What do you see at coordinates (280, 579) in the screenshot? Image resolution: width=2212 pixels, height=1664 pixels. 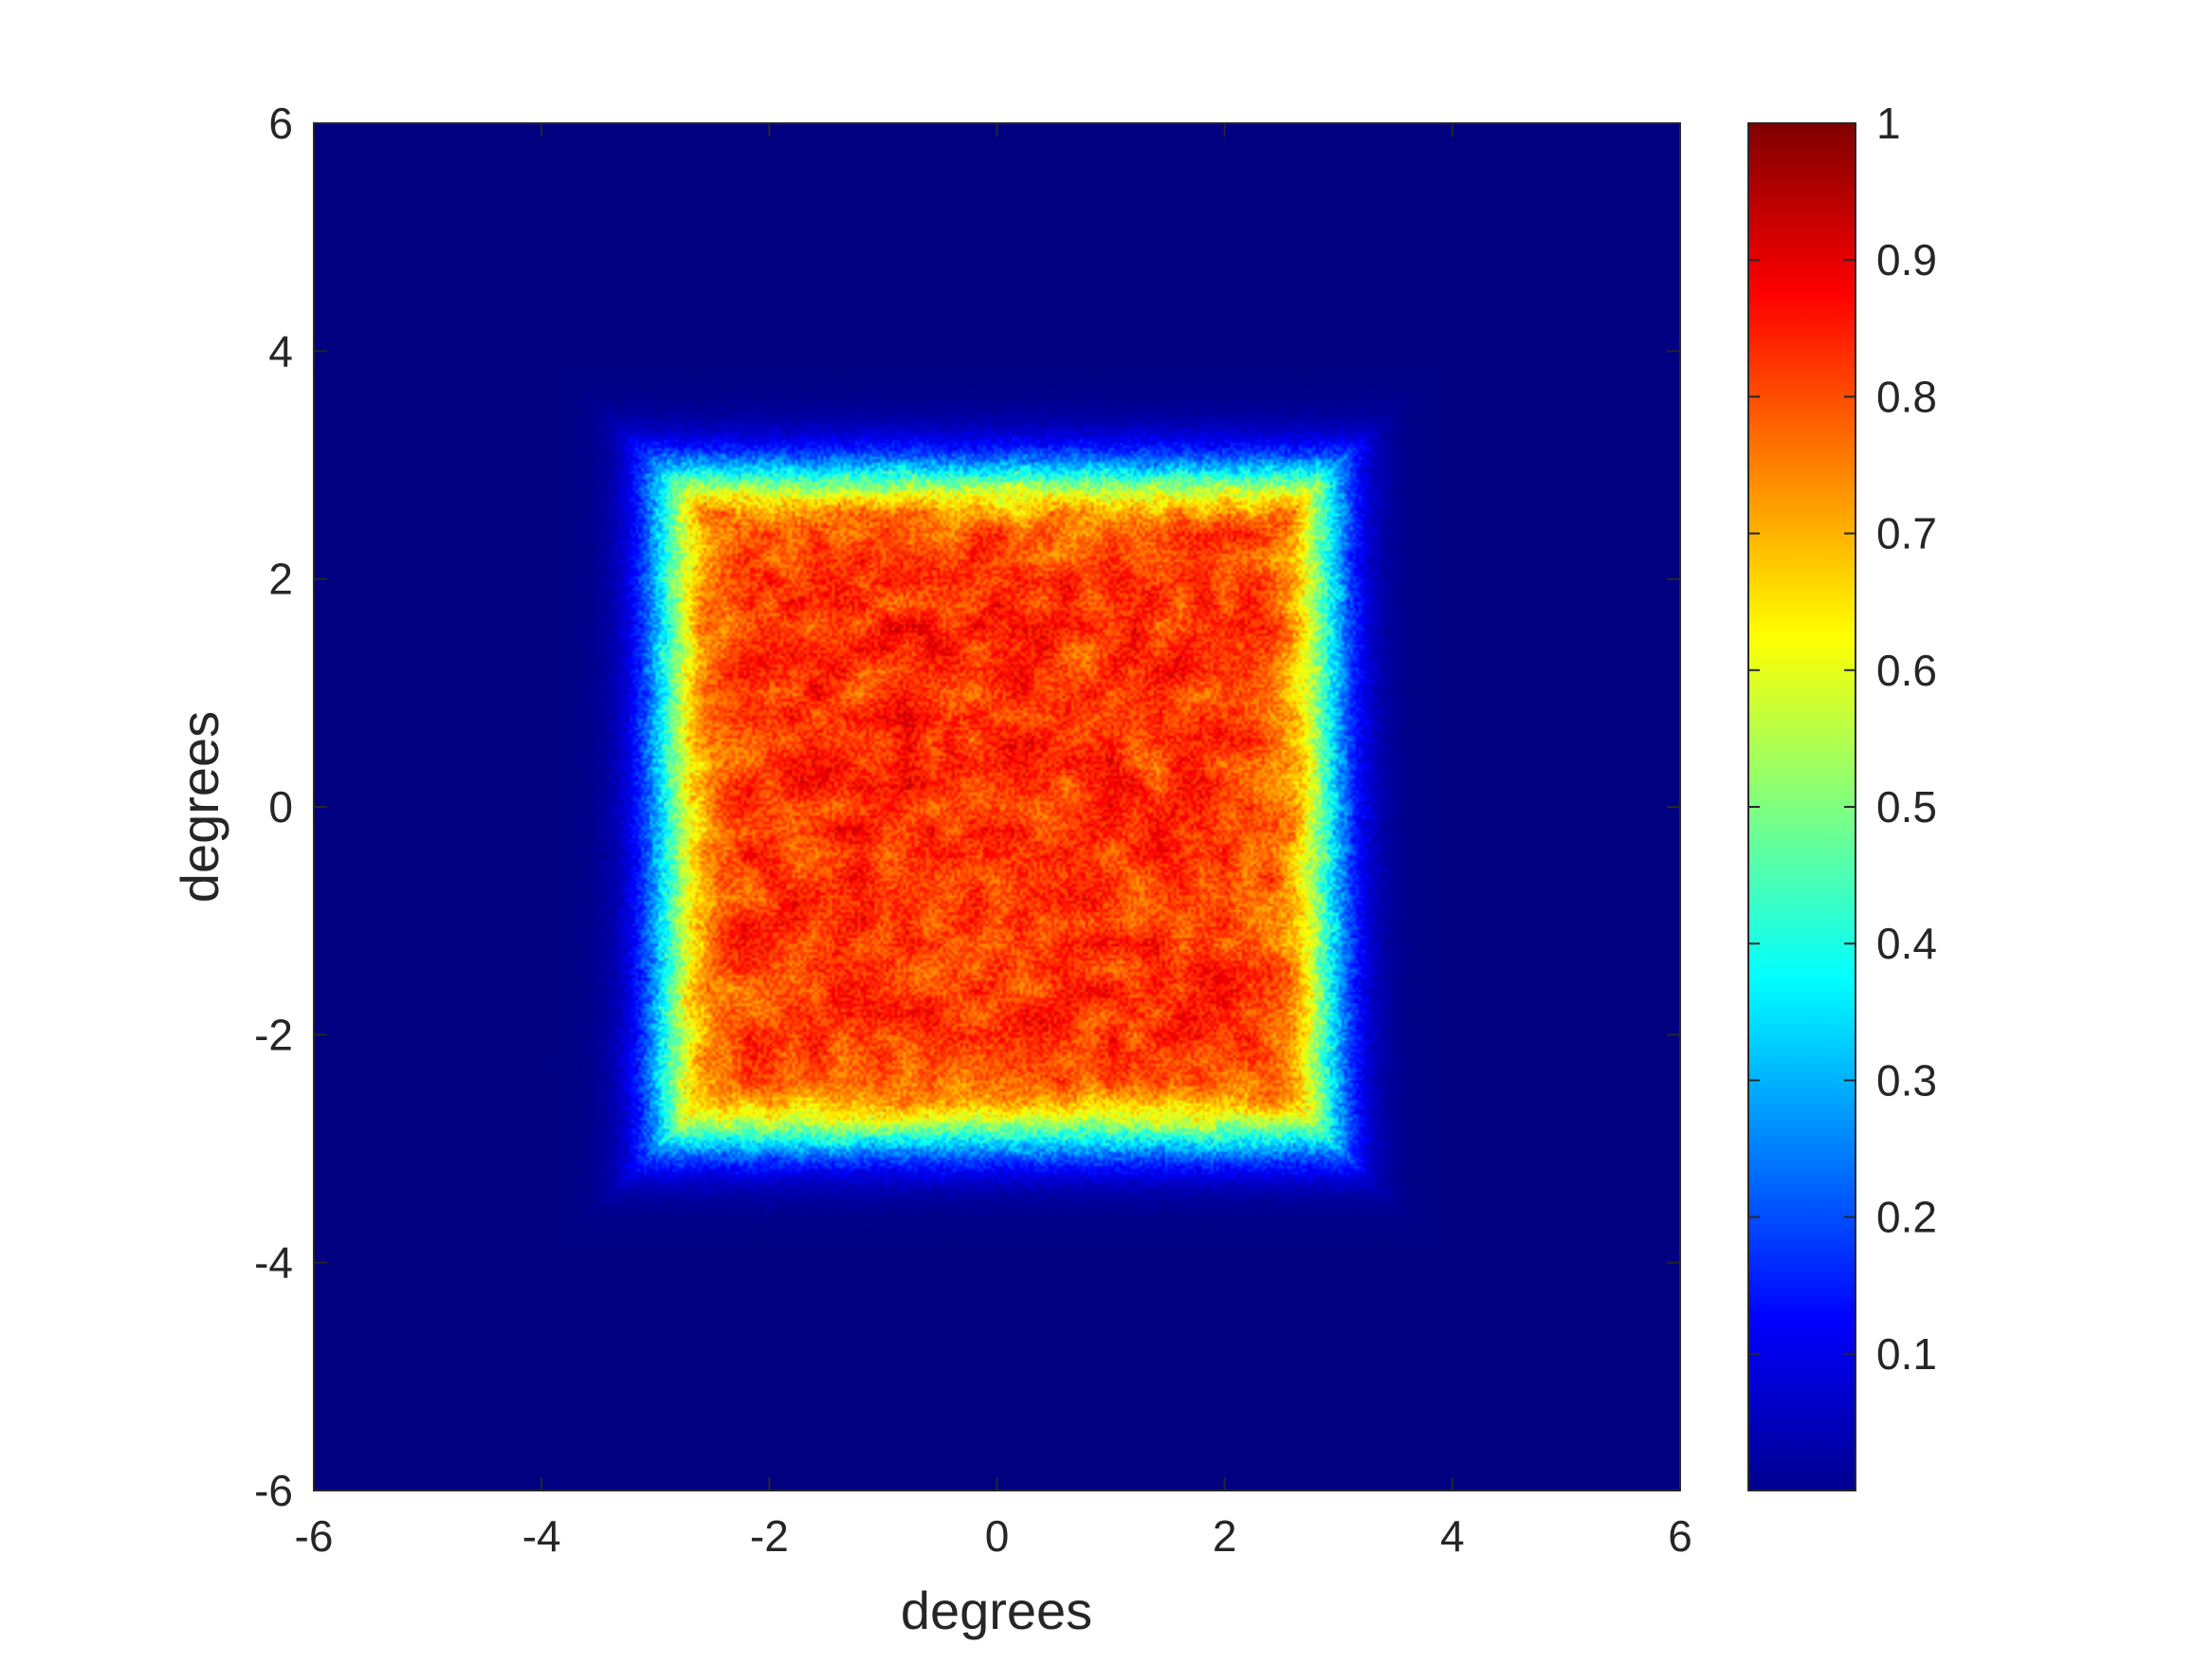 I see `y-tick-label: 2` at bounding box center [280, 579].